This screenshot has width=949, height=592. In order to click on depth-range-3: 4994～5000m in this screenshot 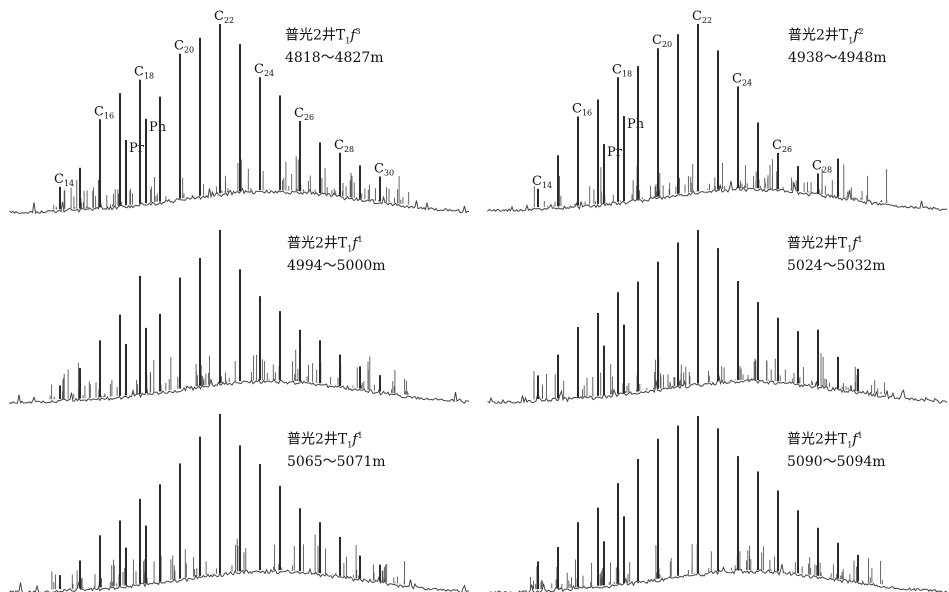, I will do `click(336, 266)`.